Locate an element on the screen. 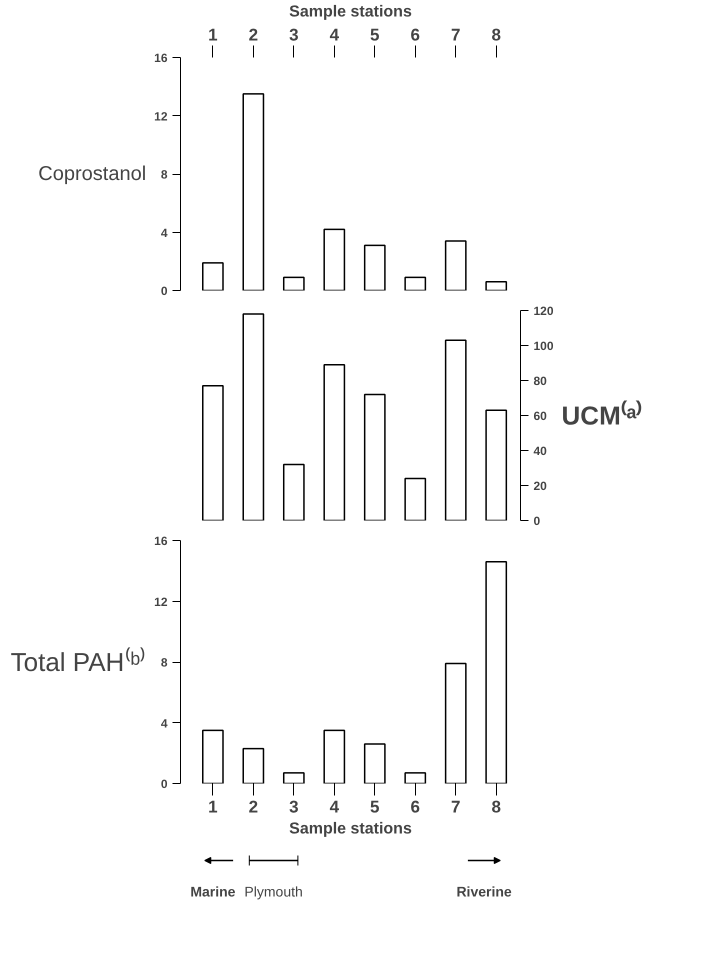 This screenshot has height=974, width=717. y2-tick-label: 60 is located at coordinates (541, 416).